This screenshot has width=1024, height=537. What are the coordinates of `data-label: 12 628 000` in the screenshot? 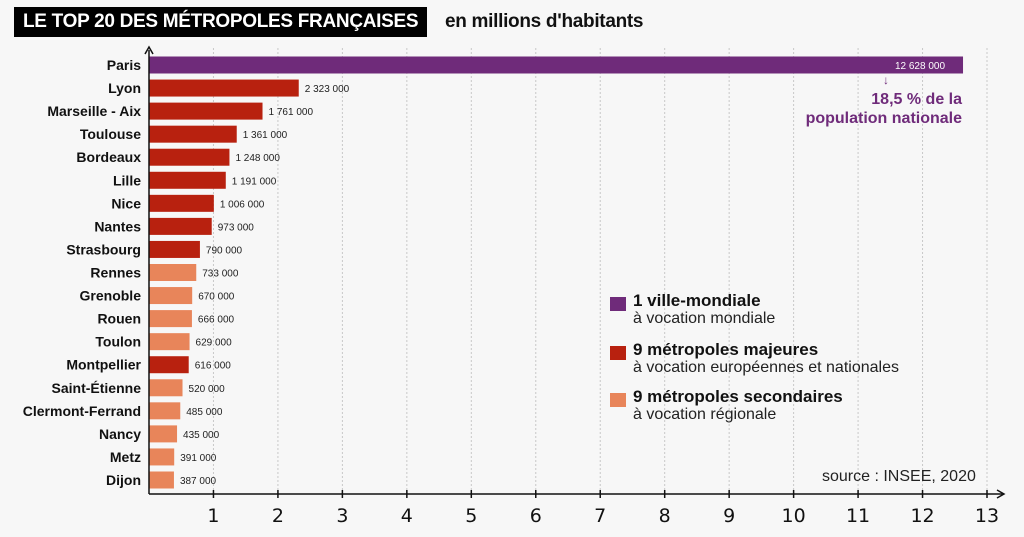 It's located at (920, 66).